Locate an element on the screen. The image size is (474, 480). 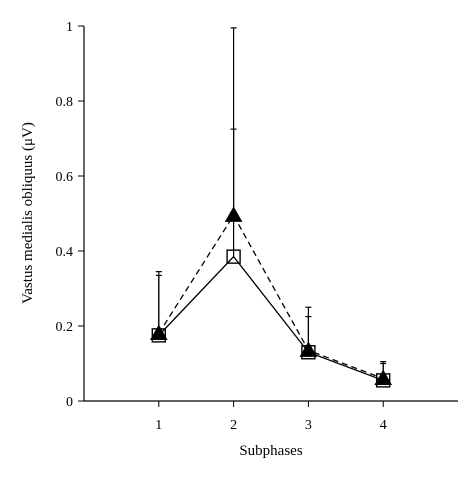
y-tick-label: 0.6 is located at coordinates (65, 177).